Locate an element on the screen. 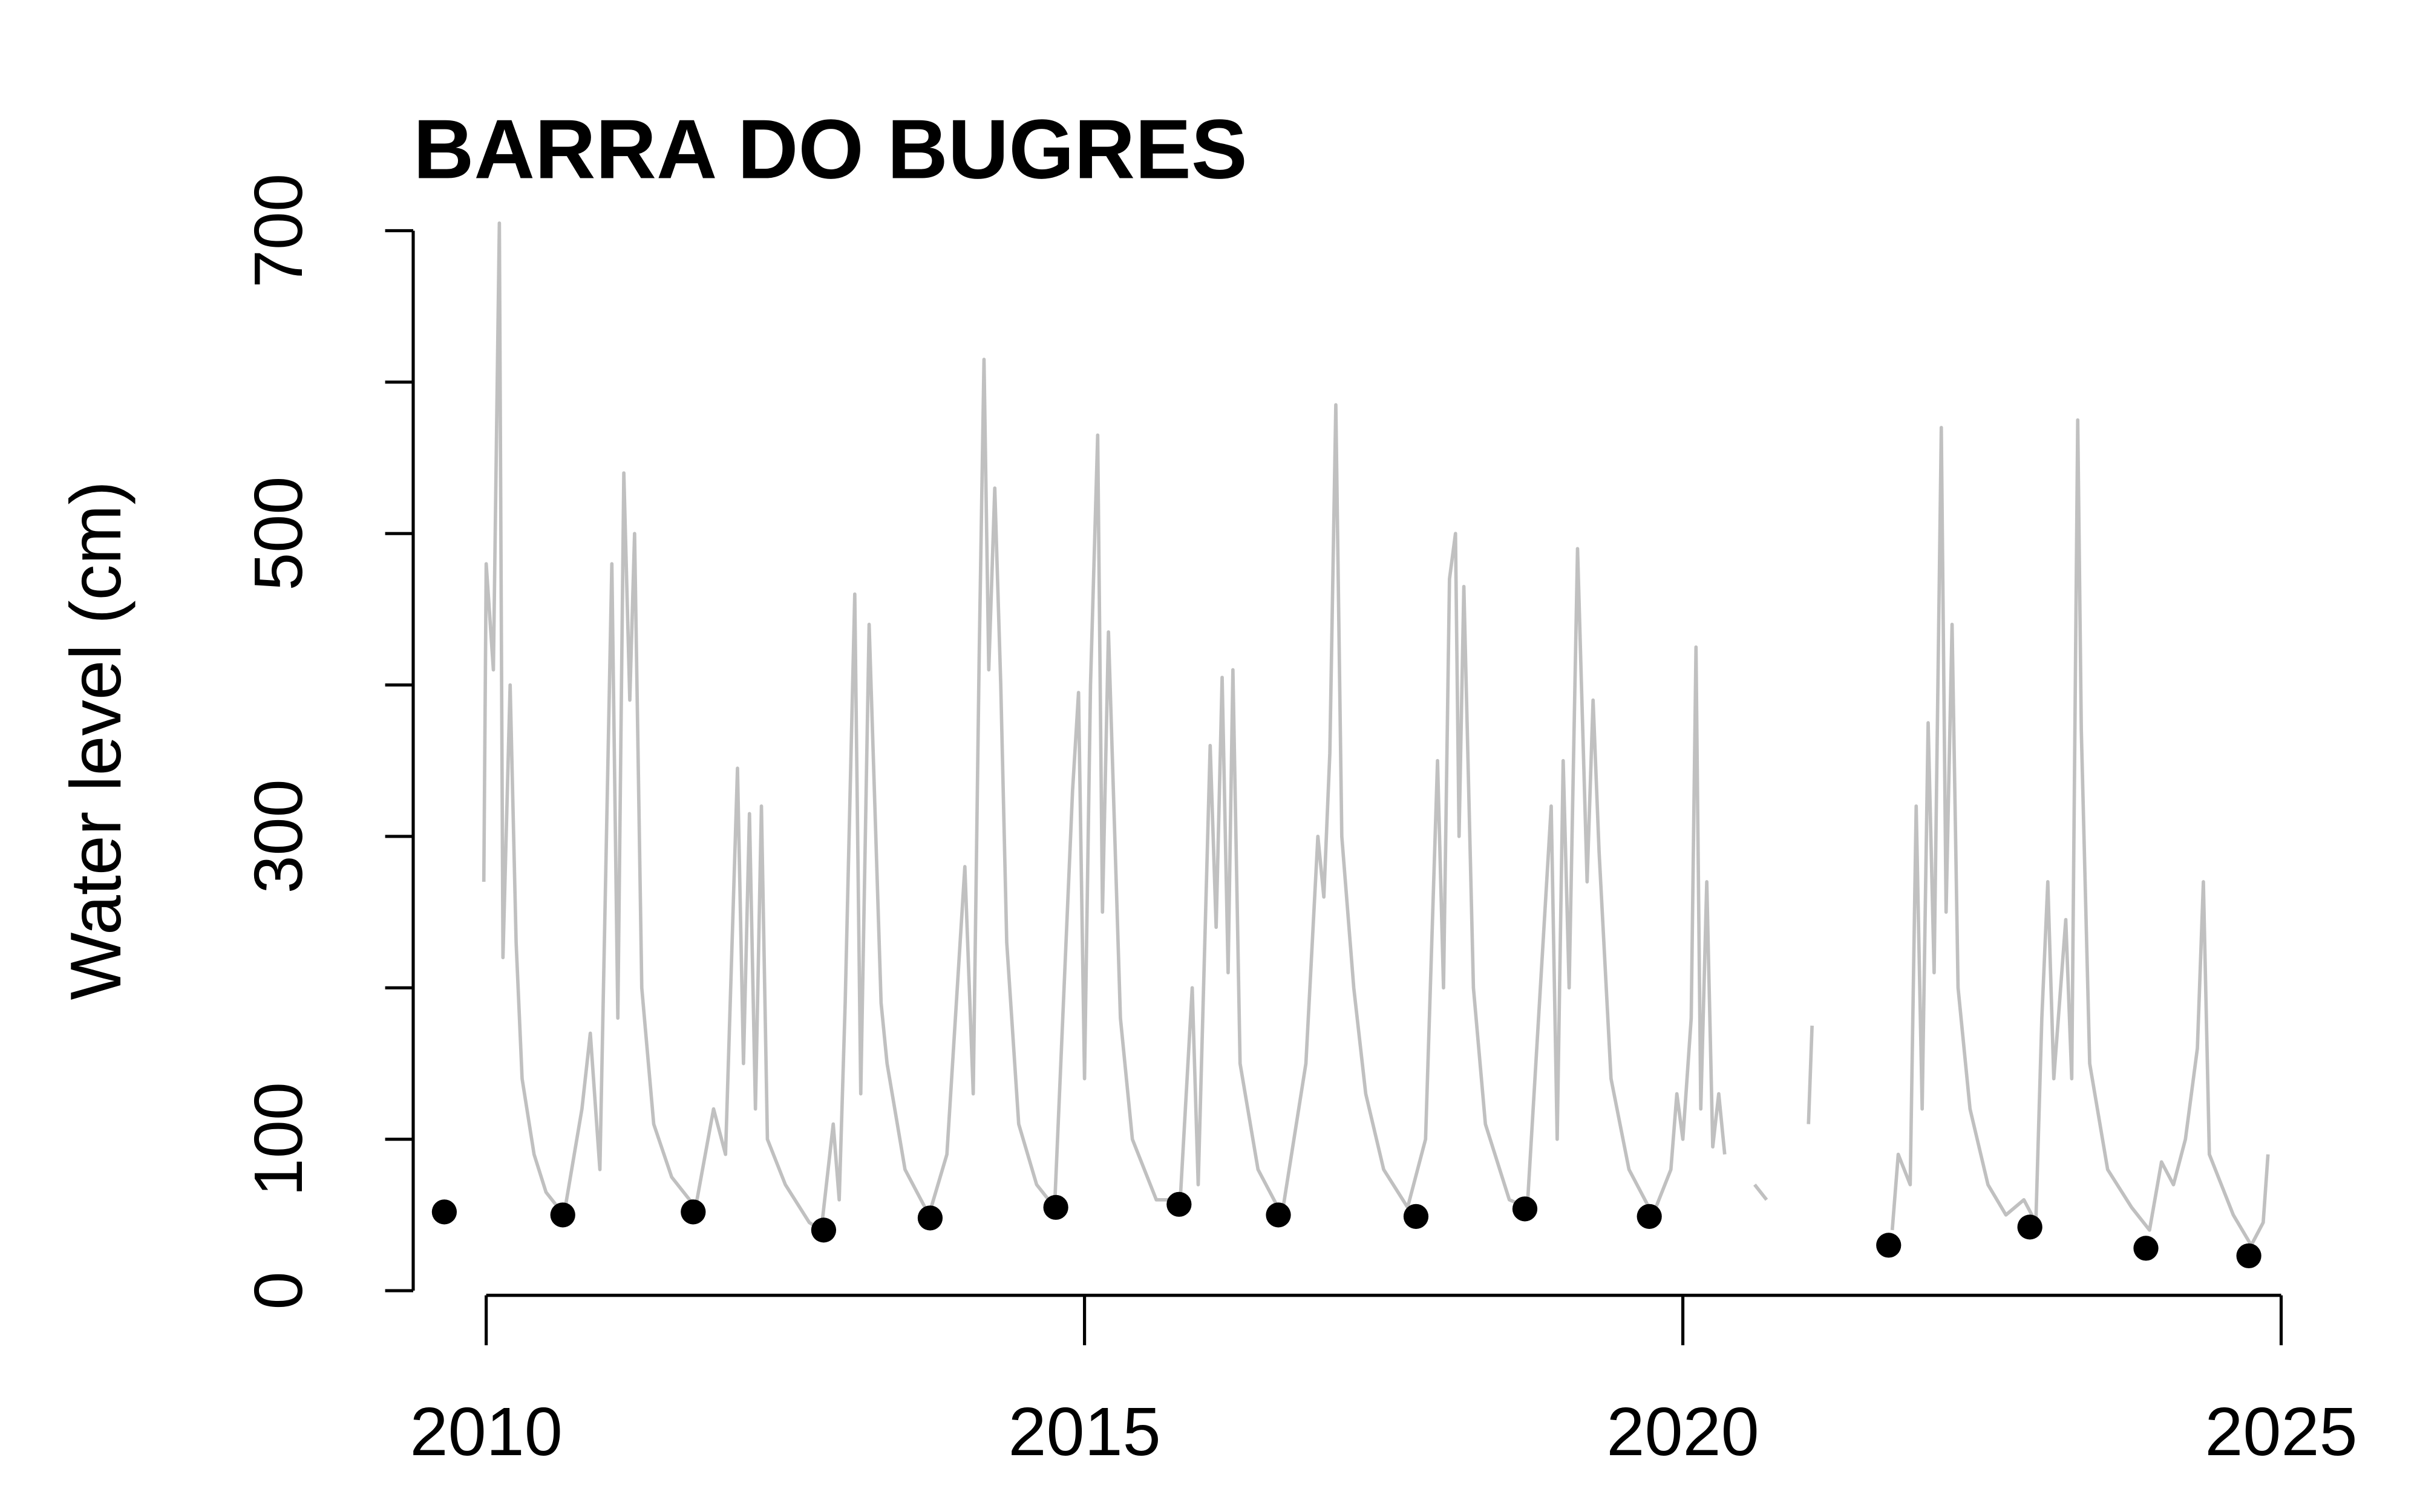 This screenshot has width=2420, height=1512. y-tick-label: 0 is located at coordinates (278, 1290).